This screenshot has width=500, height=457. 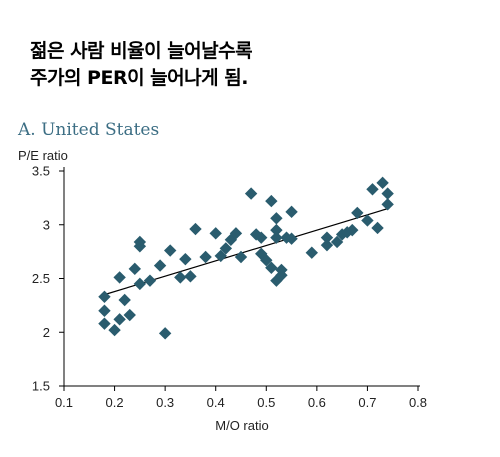 What do you see at coordinates (64, 402) in the screenshot?
I see `x-tick-label: 0.1` at bounding box center [64, 402].